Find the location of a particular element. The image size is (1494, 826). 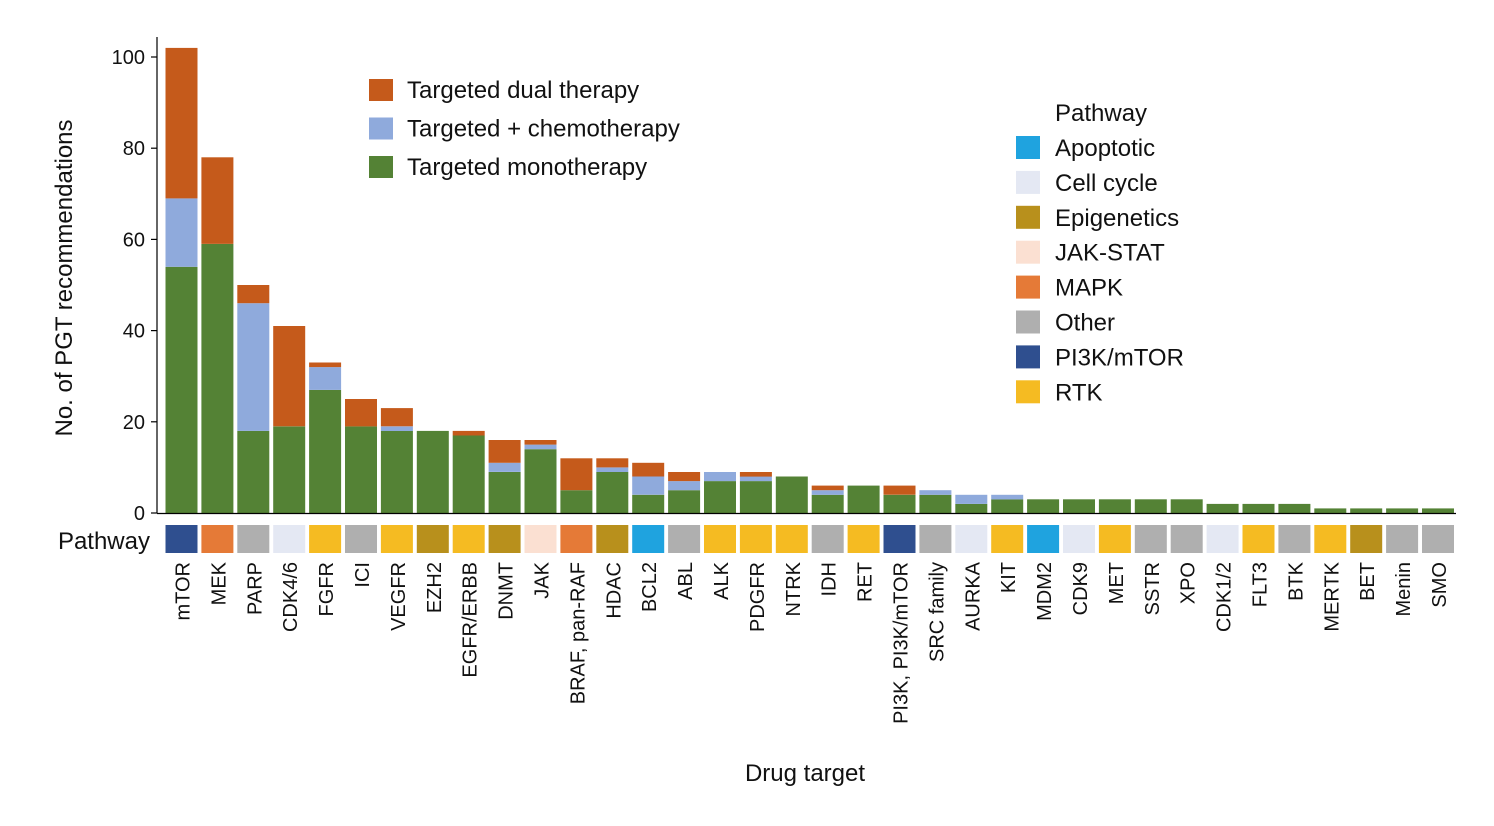

pathway-legend-label: Cell cycle is located at coordinates (1106, 183).